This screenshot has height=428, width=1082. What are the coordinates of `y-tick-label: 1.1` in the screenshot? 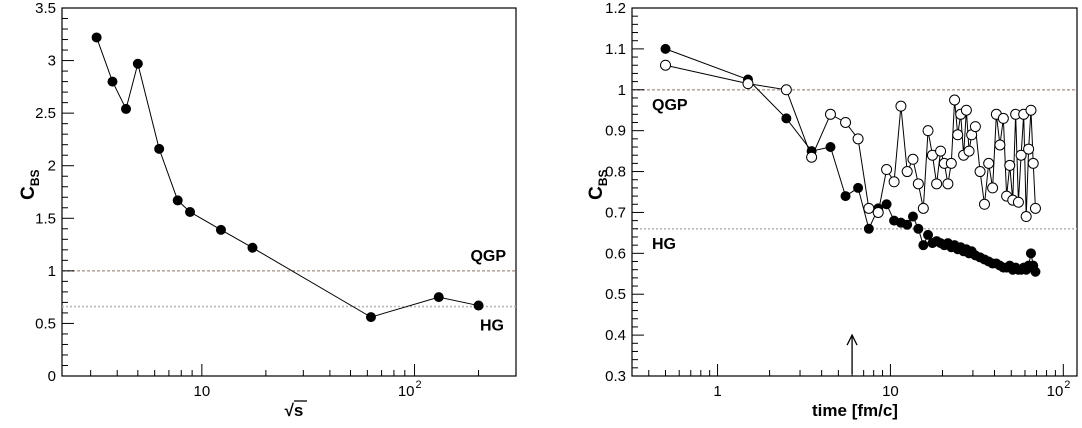 It's located at (615, 49).